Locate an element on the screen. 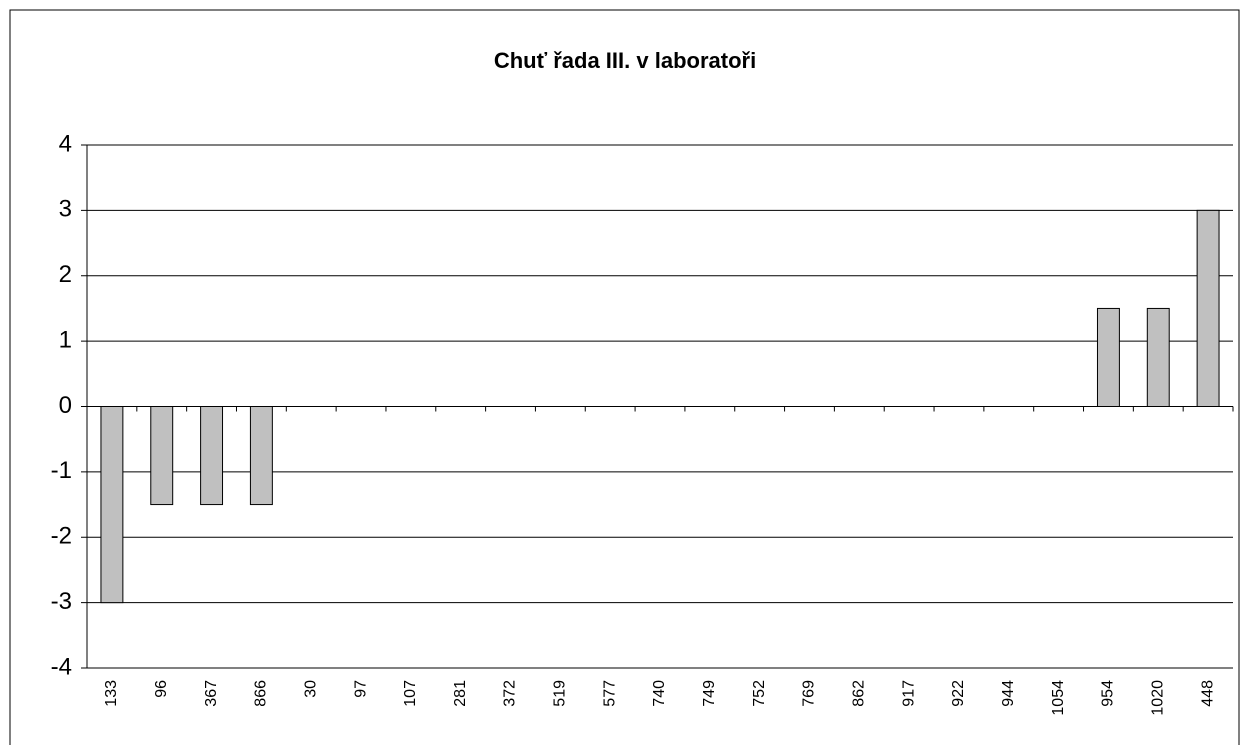  x-tick-label: 752 is located at coordinates (759, 693).